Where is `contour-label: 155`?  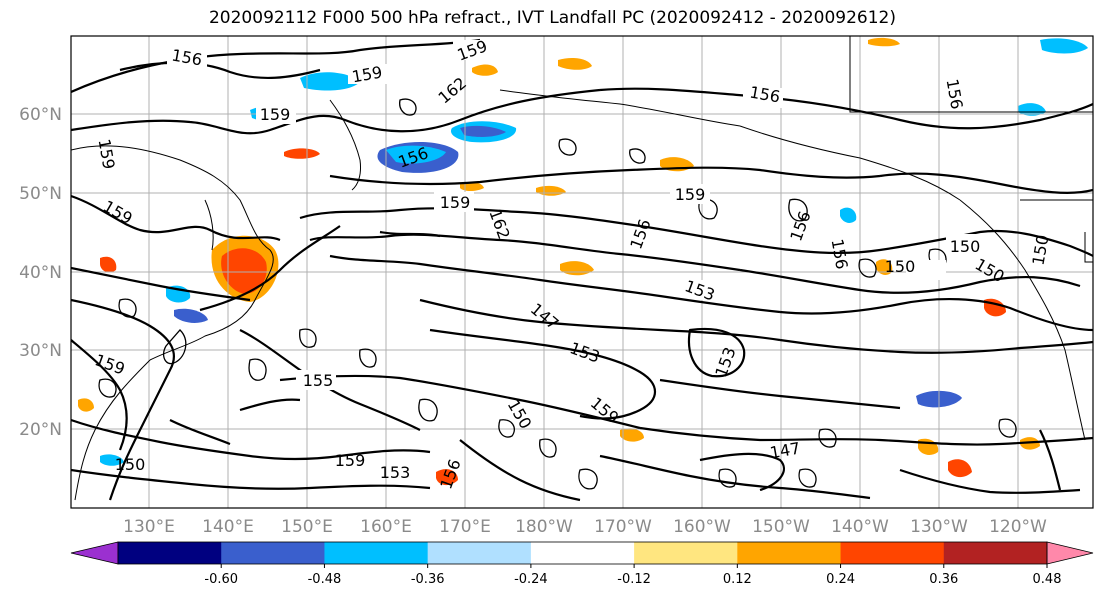
contour-label: 155 is located at coordinates (318, 380).